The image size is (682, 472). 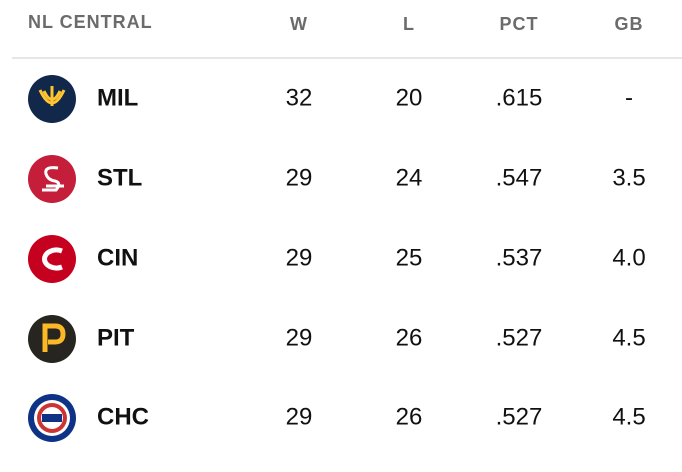 What do you see at coordinates (409, 24) in the screenshot?
I see `column-header: L` at bounding box center [409, 24].